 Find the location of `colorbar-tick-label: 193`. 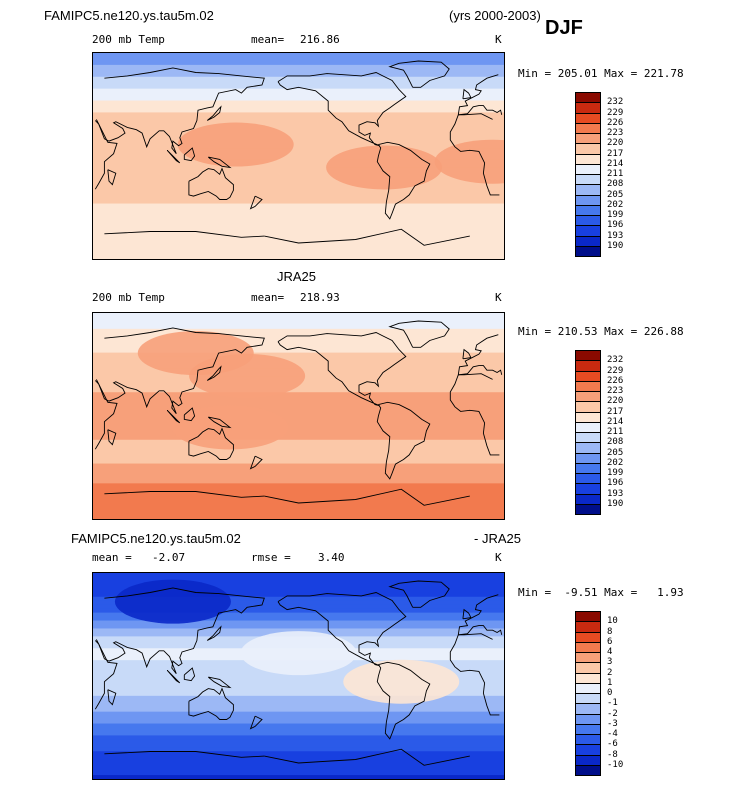

colorbar-tick-label: 193 is located at coordinates (615, 493).